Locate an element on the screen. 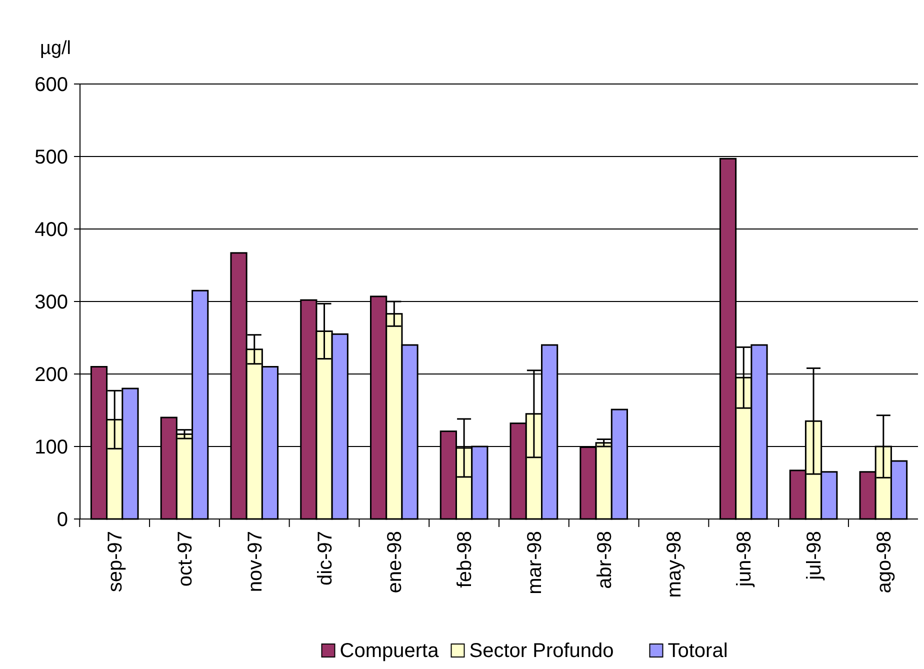  legend-label: Totoral is located at coordinates (698, 651).